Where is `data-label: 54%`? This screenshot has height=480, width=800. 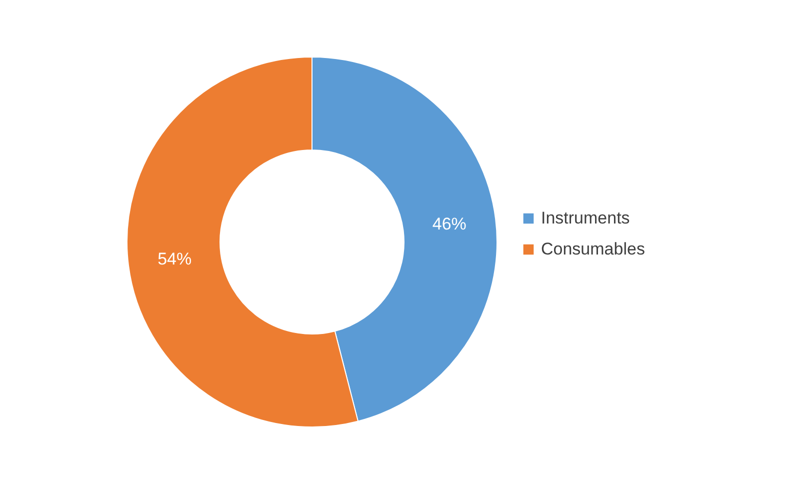
data-label: 54% is located at coordinates (175, 258).